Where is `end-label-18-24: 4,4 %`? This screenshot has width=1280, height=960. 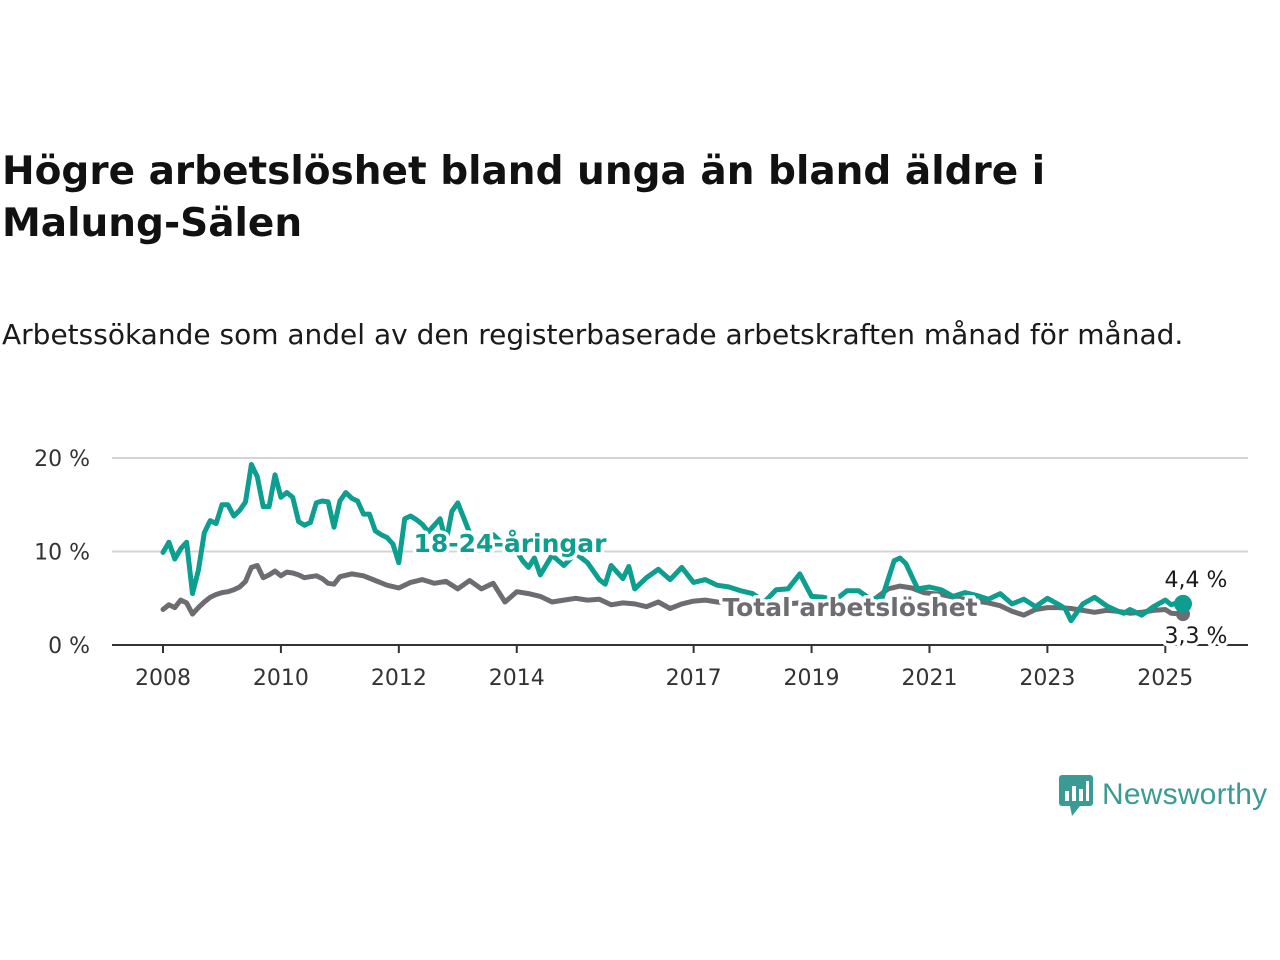 end-label-18-24: 4,4 % is located at coordinates (1196, 580).